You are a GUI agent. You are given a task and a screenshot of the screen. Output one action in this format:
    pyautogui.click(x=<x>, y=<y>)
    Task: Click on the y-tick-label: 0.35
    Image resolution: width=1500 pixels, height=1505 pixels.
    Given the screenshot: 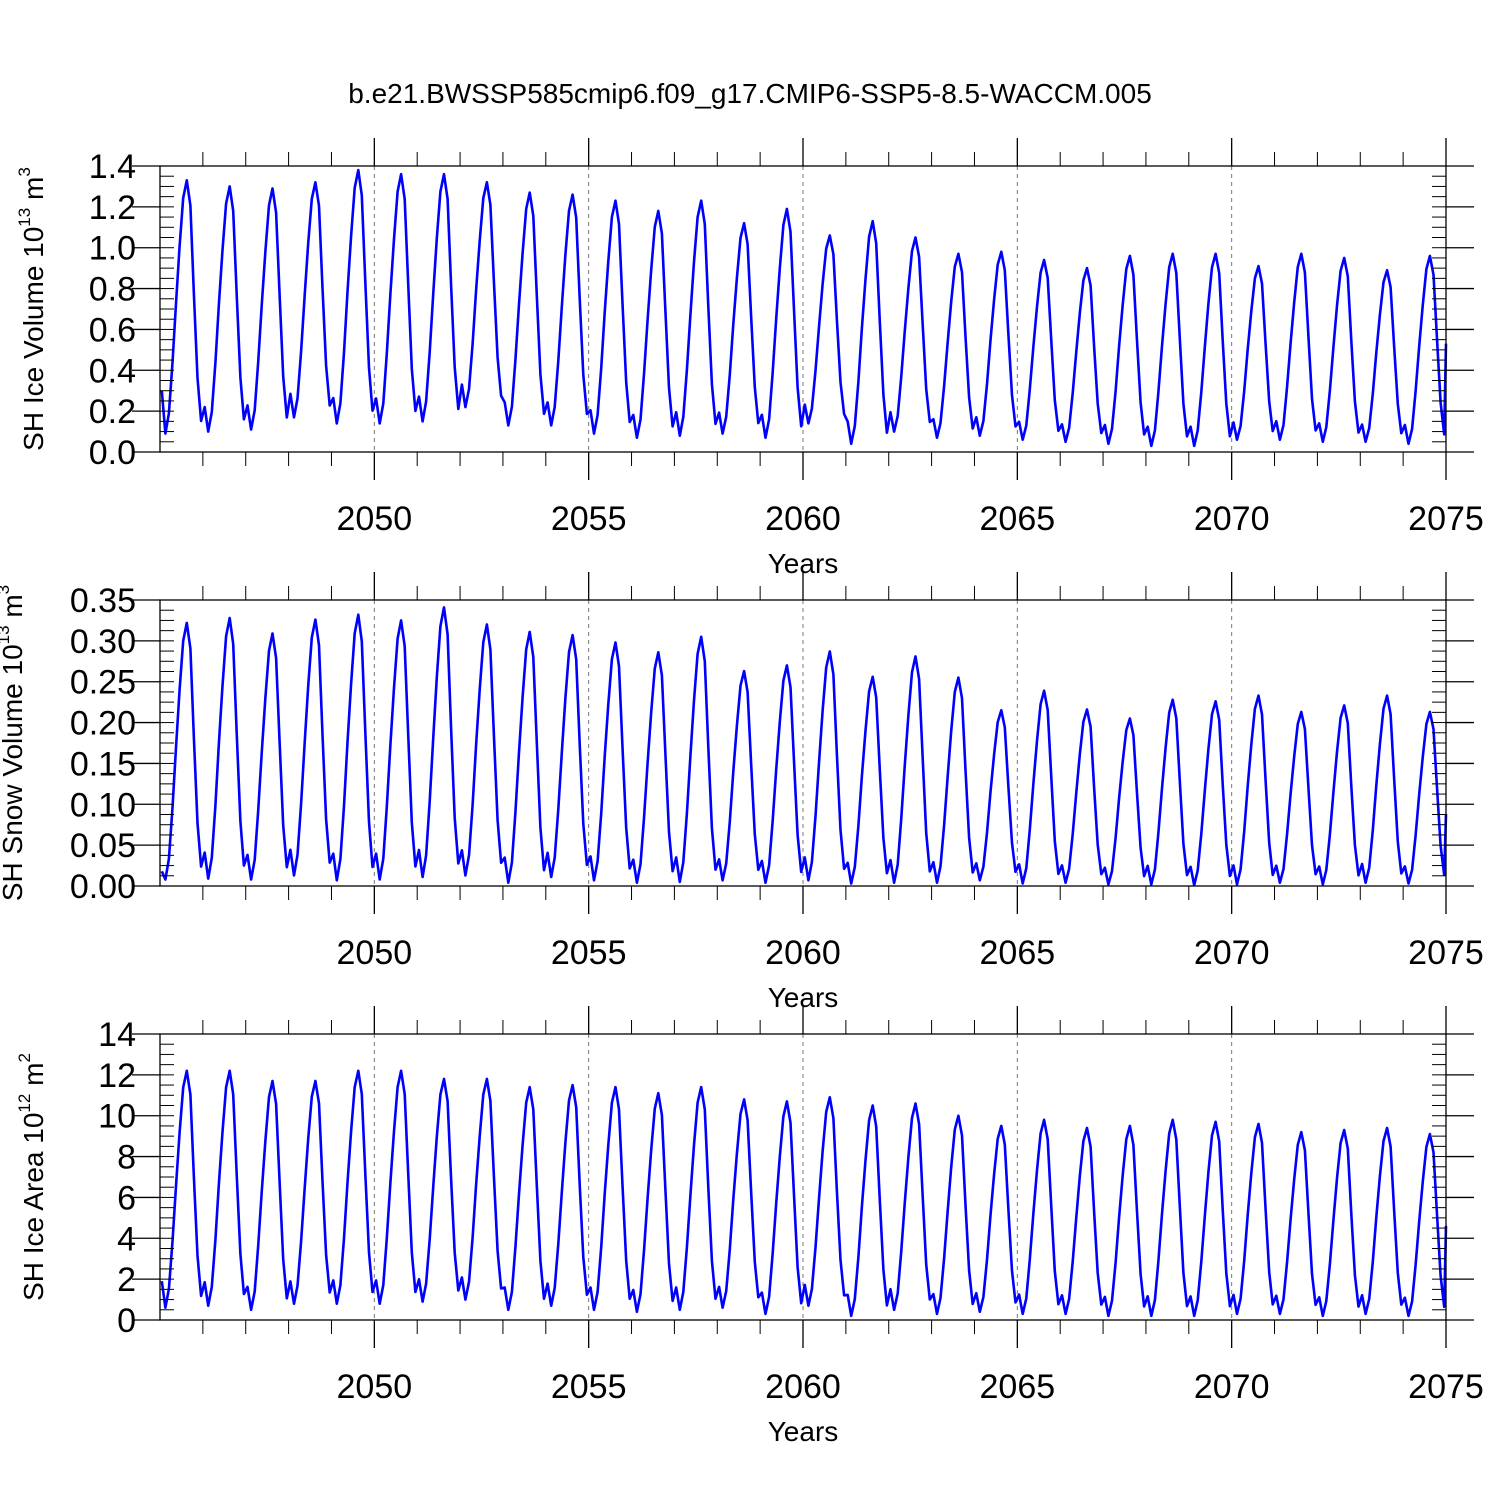 What is the action you would take?
    pyautogui.click(x=103, y=601)
    